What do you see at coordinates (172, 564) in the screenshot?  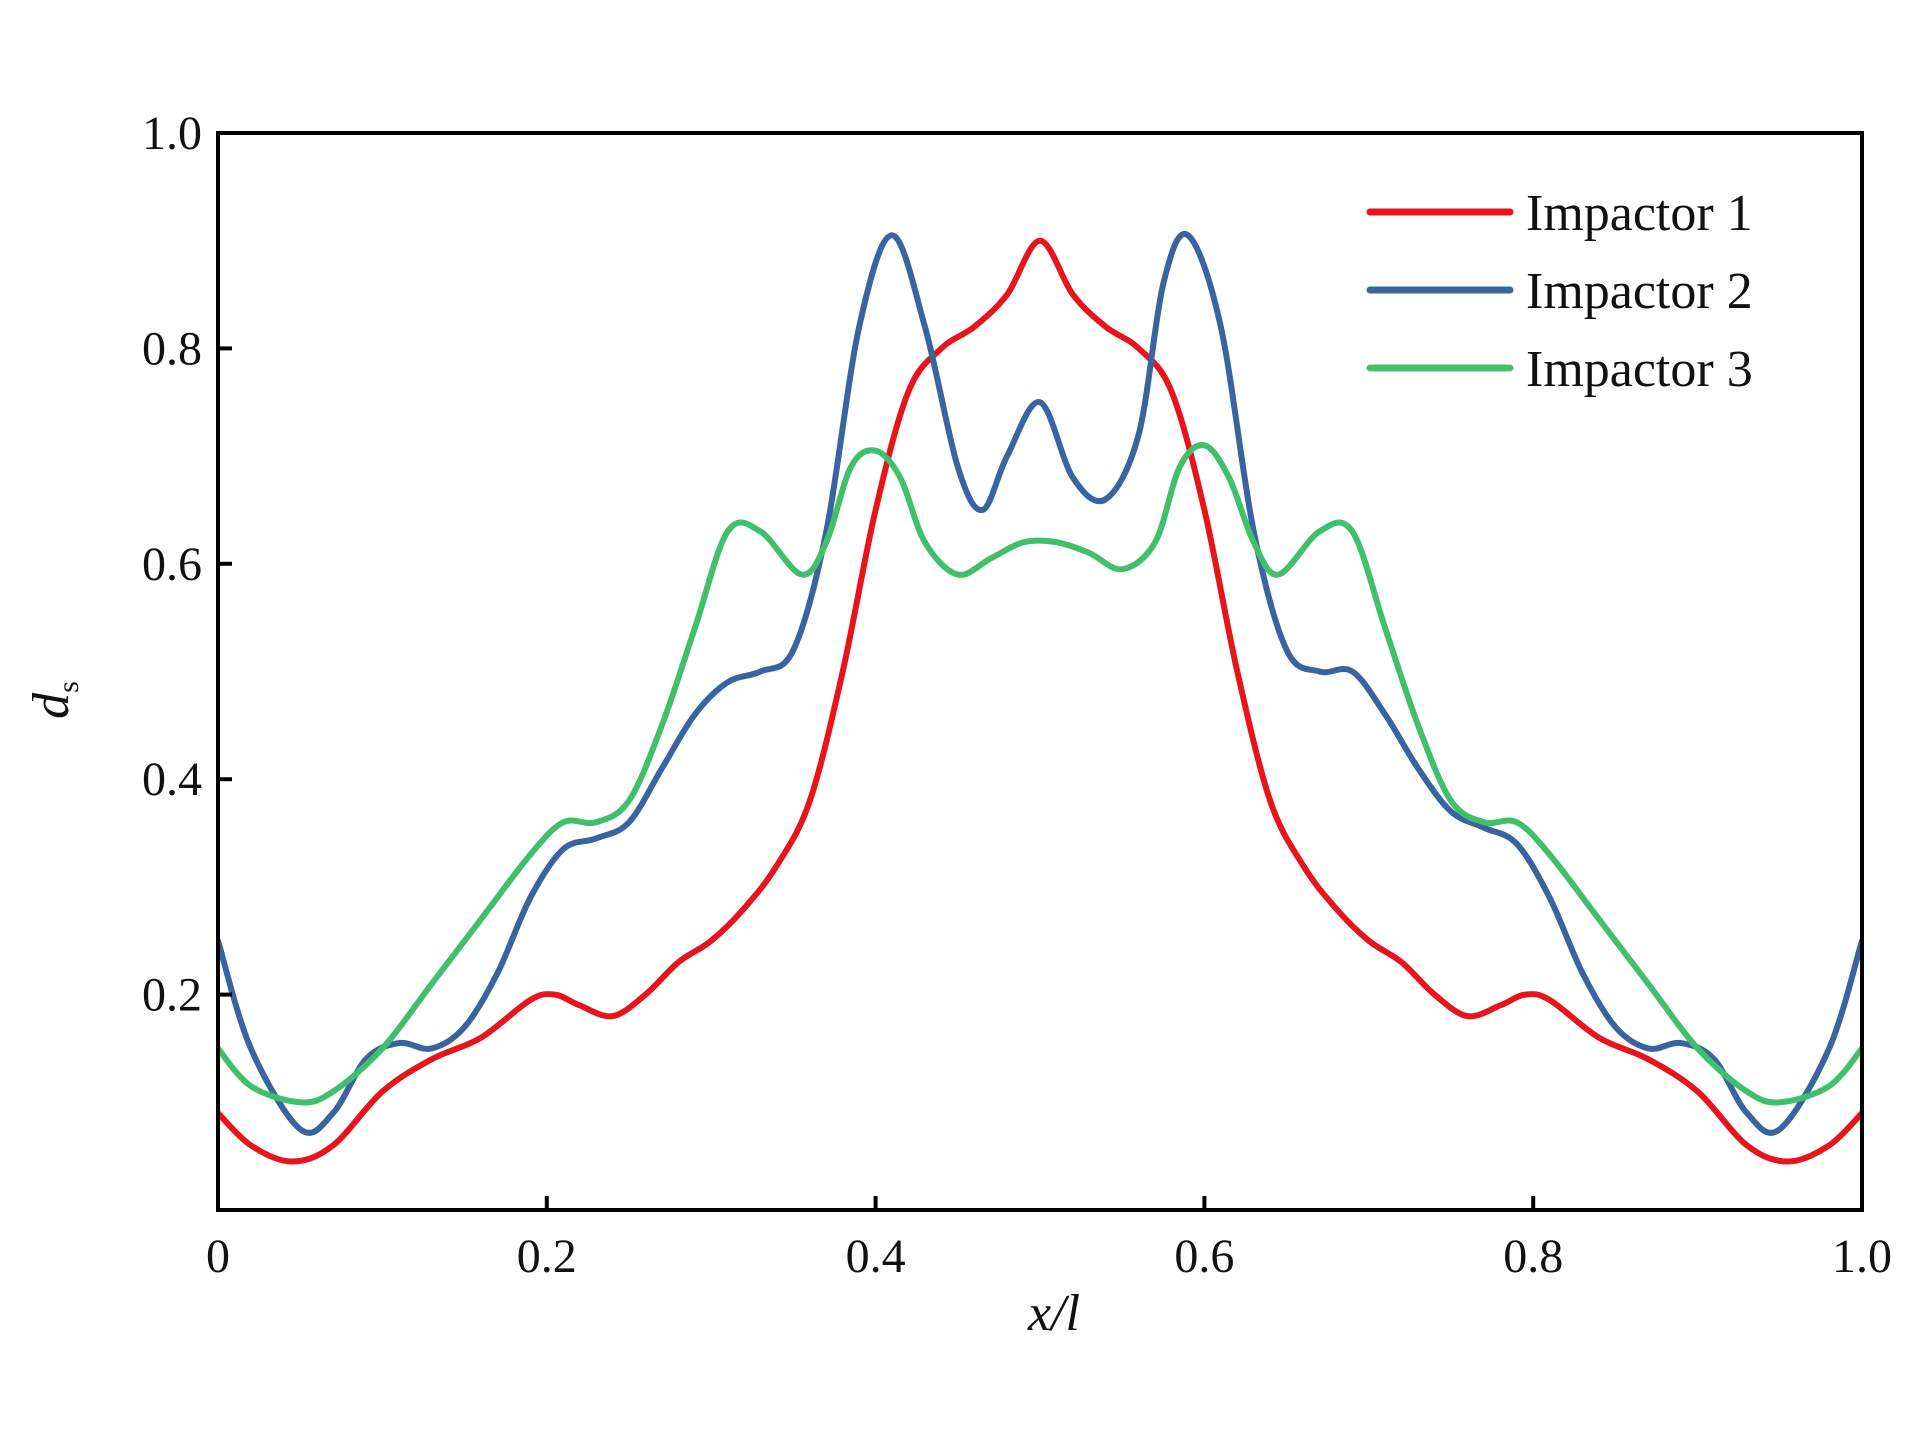 I see `y-tick-label: 0.6` at bounding box center [172, 564].